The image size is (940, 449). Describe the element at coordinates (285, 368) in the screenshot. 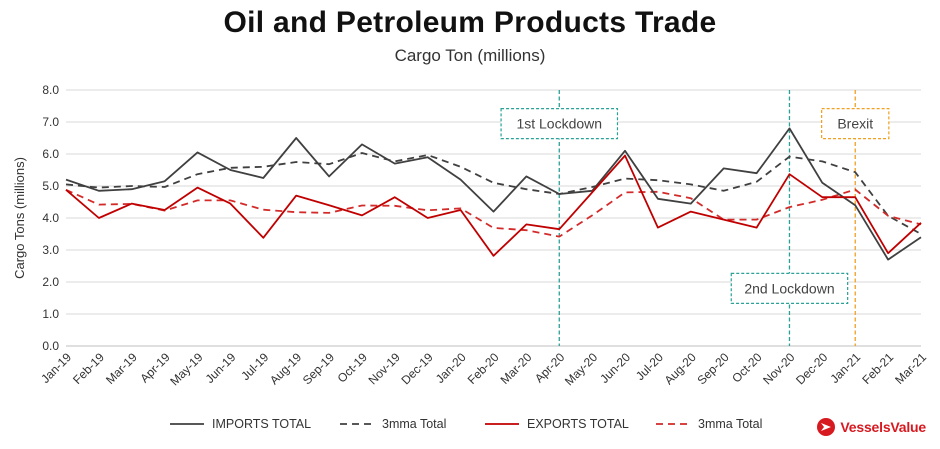

I see `x-tick-label: Aug-19` at that location.